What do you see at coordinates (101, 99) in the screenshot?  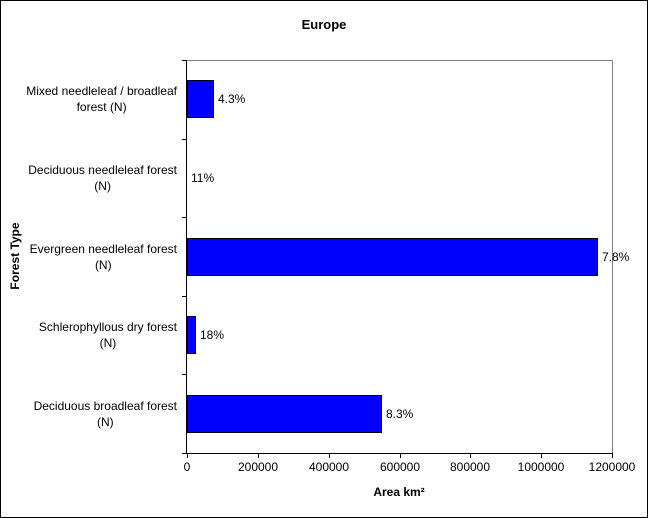 I see `category-label: Mixed needleleaf / broadleaf forest (N)` at bounding box center [101, 99].